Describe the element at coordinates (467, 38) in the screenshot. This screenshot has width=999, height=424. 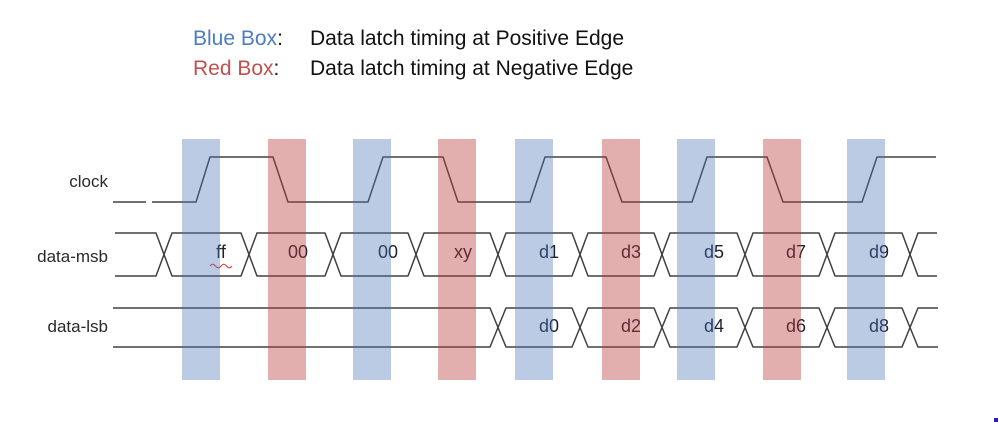
I see `legend-desc-positive: Data latch timing at Positive Edge` at that location.